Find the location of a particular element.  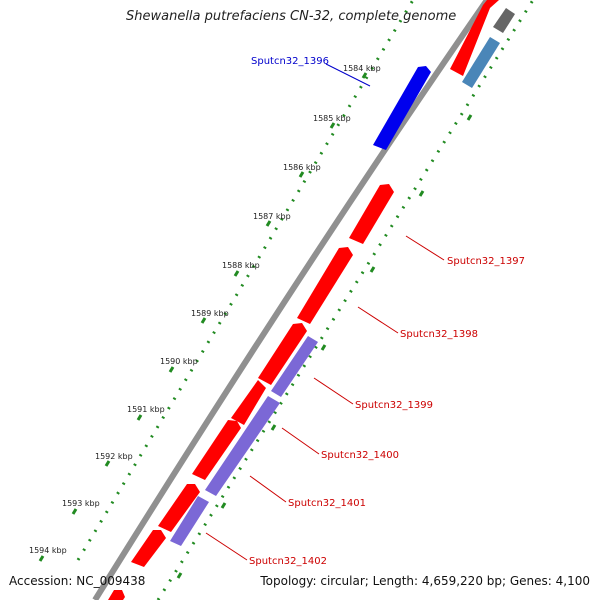

gene-label-sputcn32-1401: Sputcn32_1401 is located at coordinates (327, 503).